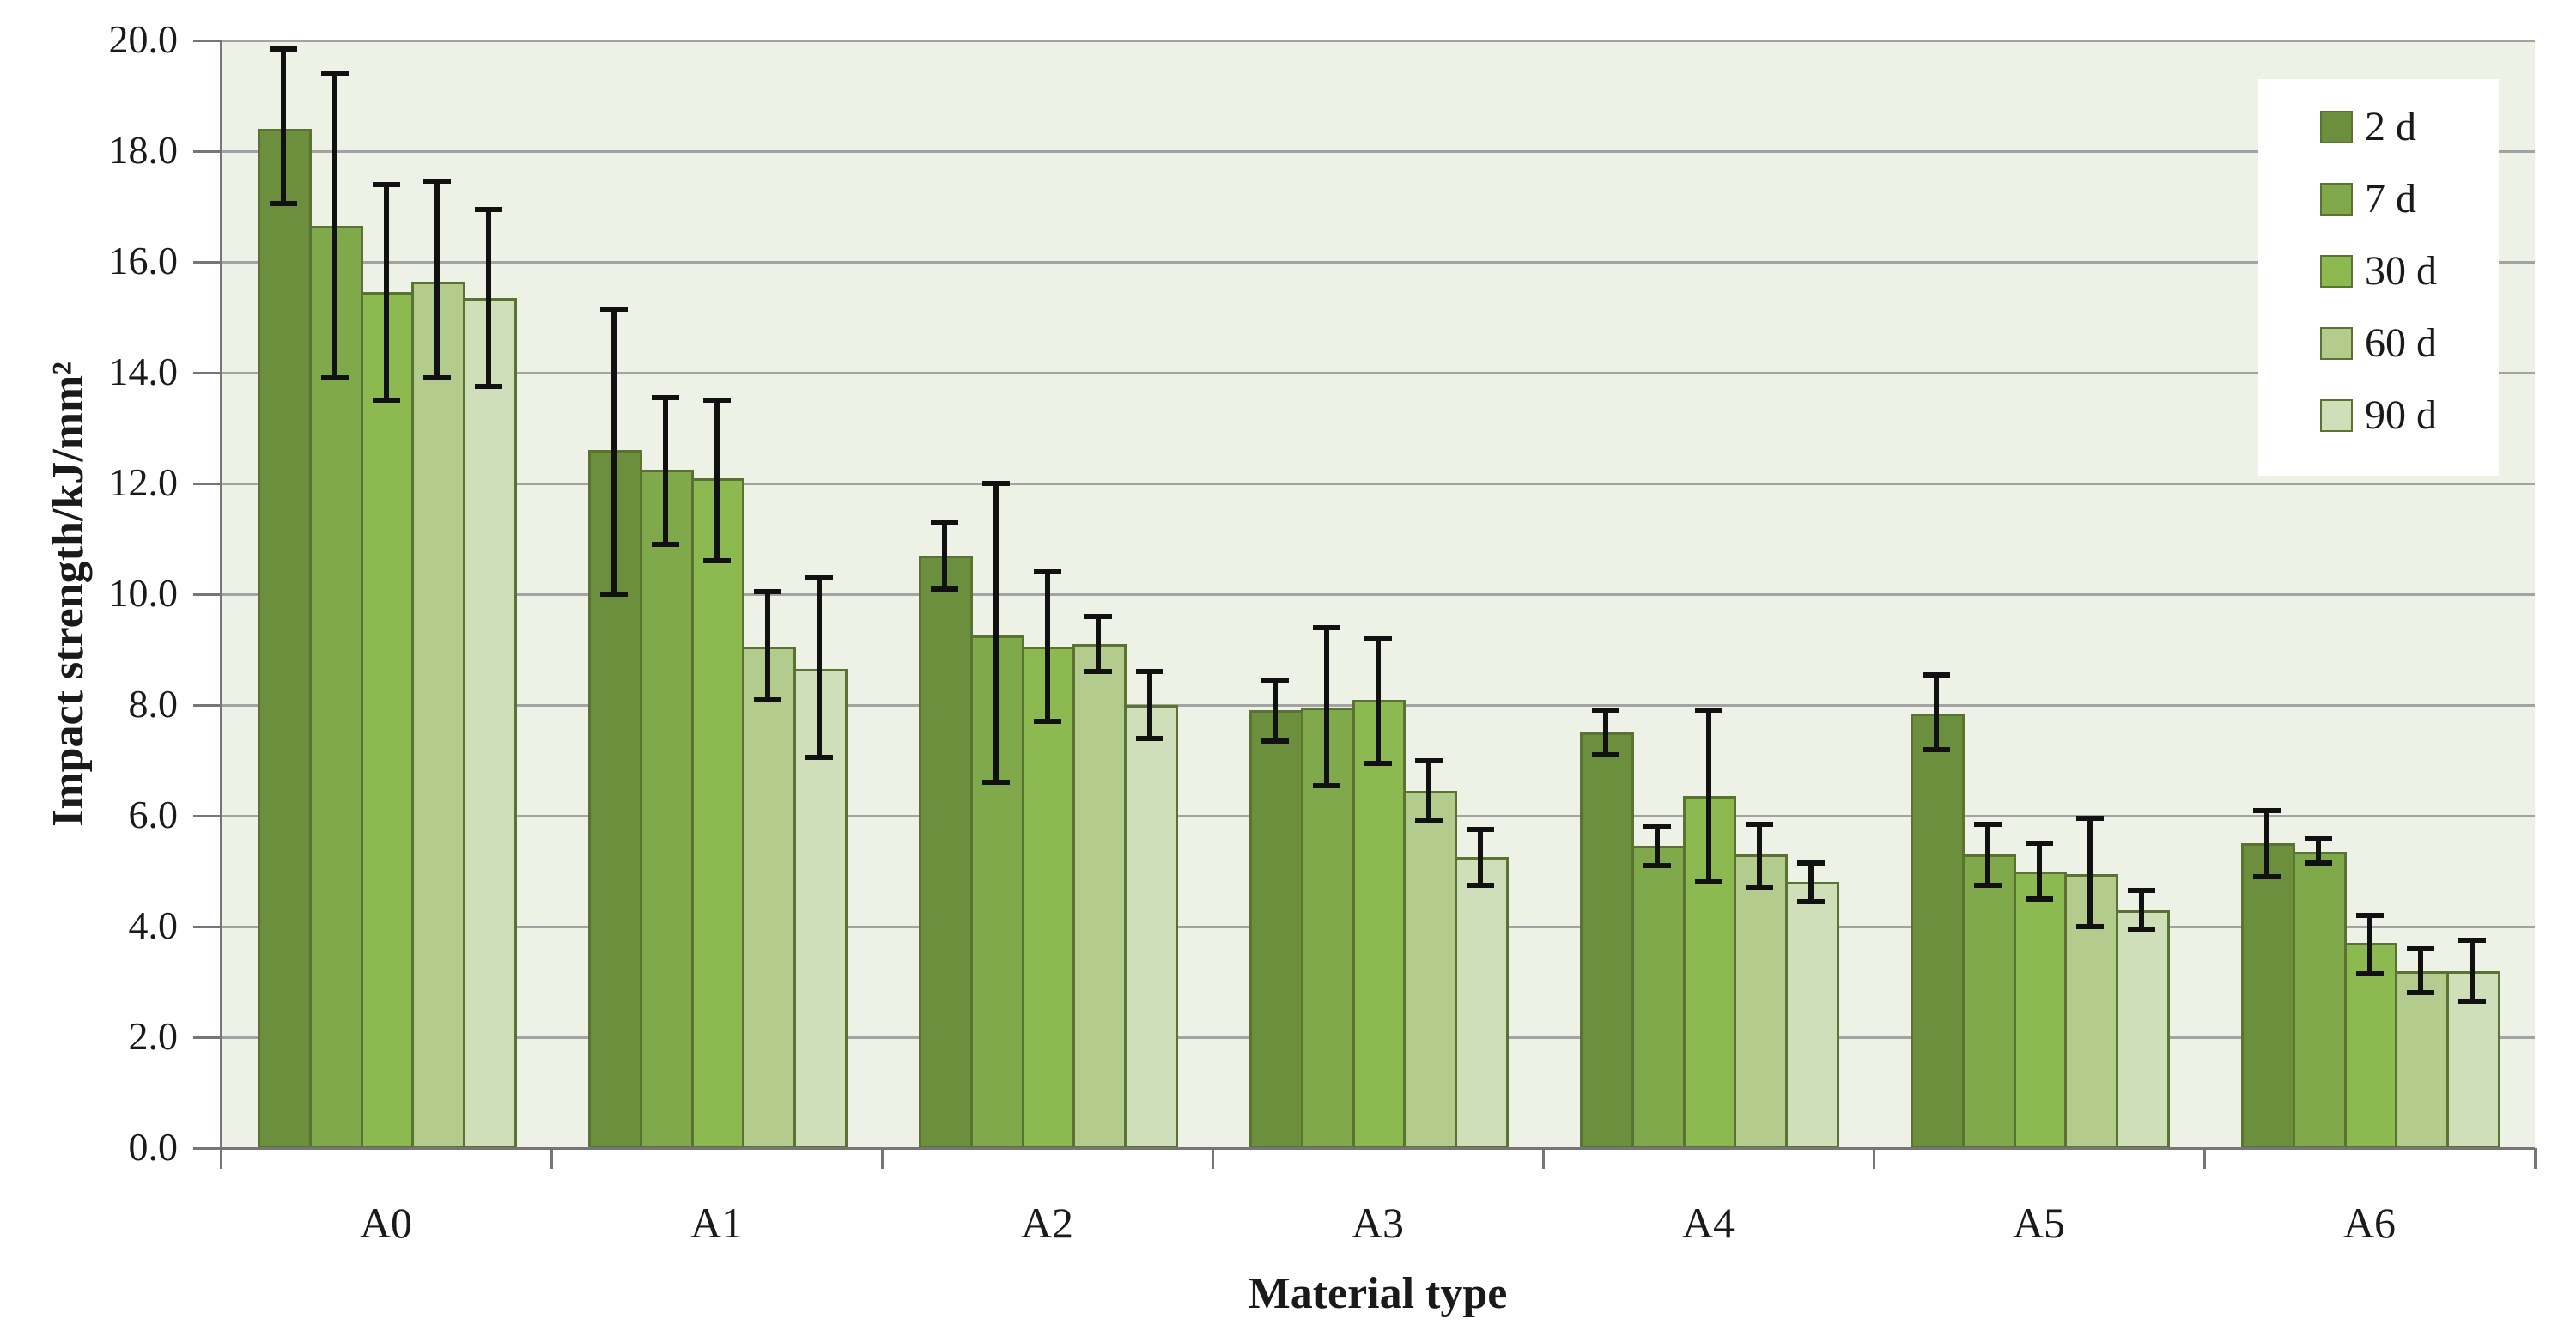 Image resolution: width=2576 pixels, height=1343 pixels. I want to click on bar-A3-2d, so click(1276, 930).